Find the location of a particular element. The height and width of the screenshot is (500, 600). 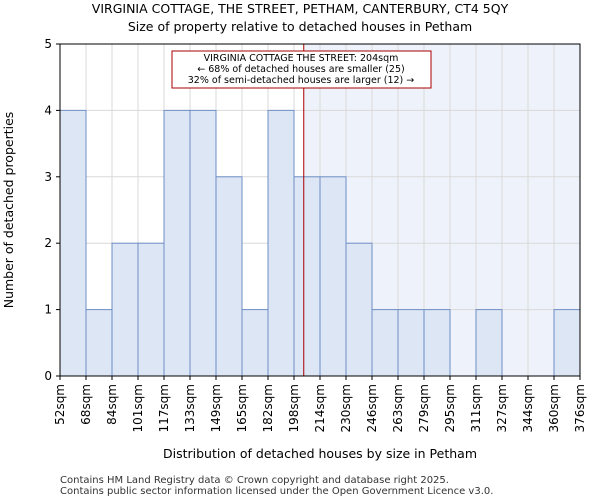

x-tick-label: 165sqm is located at coordinates (242, 408).